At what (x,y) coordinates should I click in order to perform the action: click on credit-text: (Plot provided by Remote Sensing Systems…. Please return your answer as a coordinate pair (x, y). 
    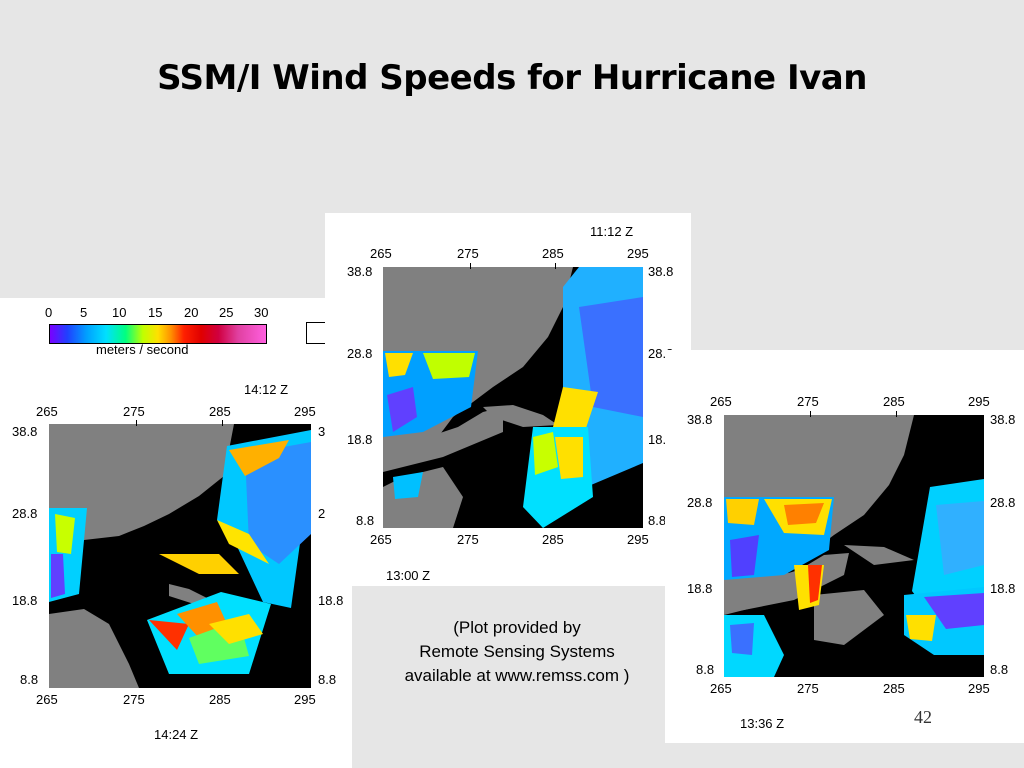
    Looking at the image, I should click on (517, 652).